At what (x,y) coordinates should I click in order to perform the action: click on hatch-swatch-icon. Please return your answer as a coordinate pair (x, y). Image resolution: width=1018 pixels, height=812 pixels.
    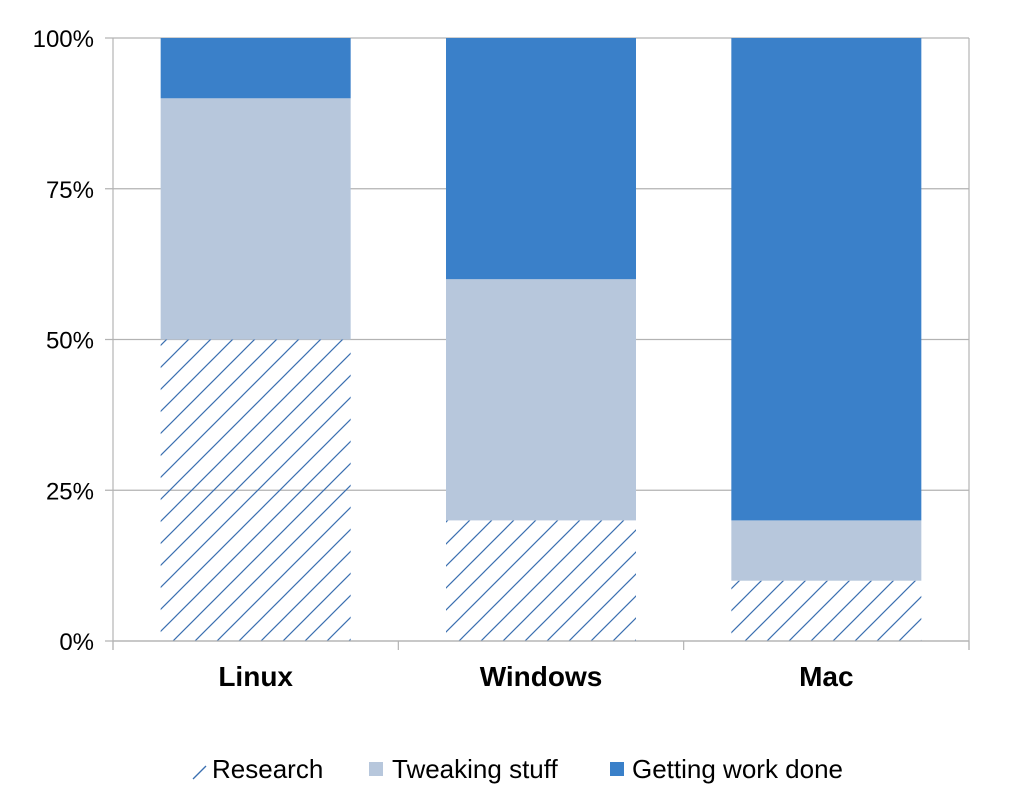
    Looking at the image, I should click on (199, 772).